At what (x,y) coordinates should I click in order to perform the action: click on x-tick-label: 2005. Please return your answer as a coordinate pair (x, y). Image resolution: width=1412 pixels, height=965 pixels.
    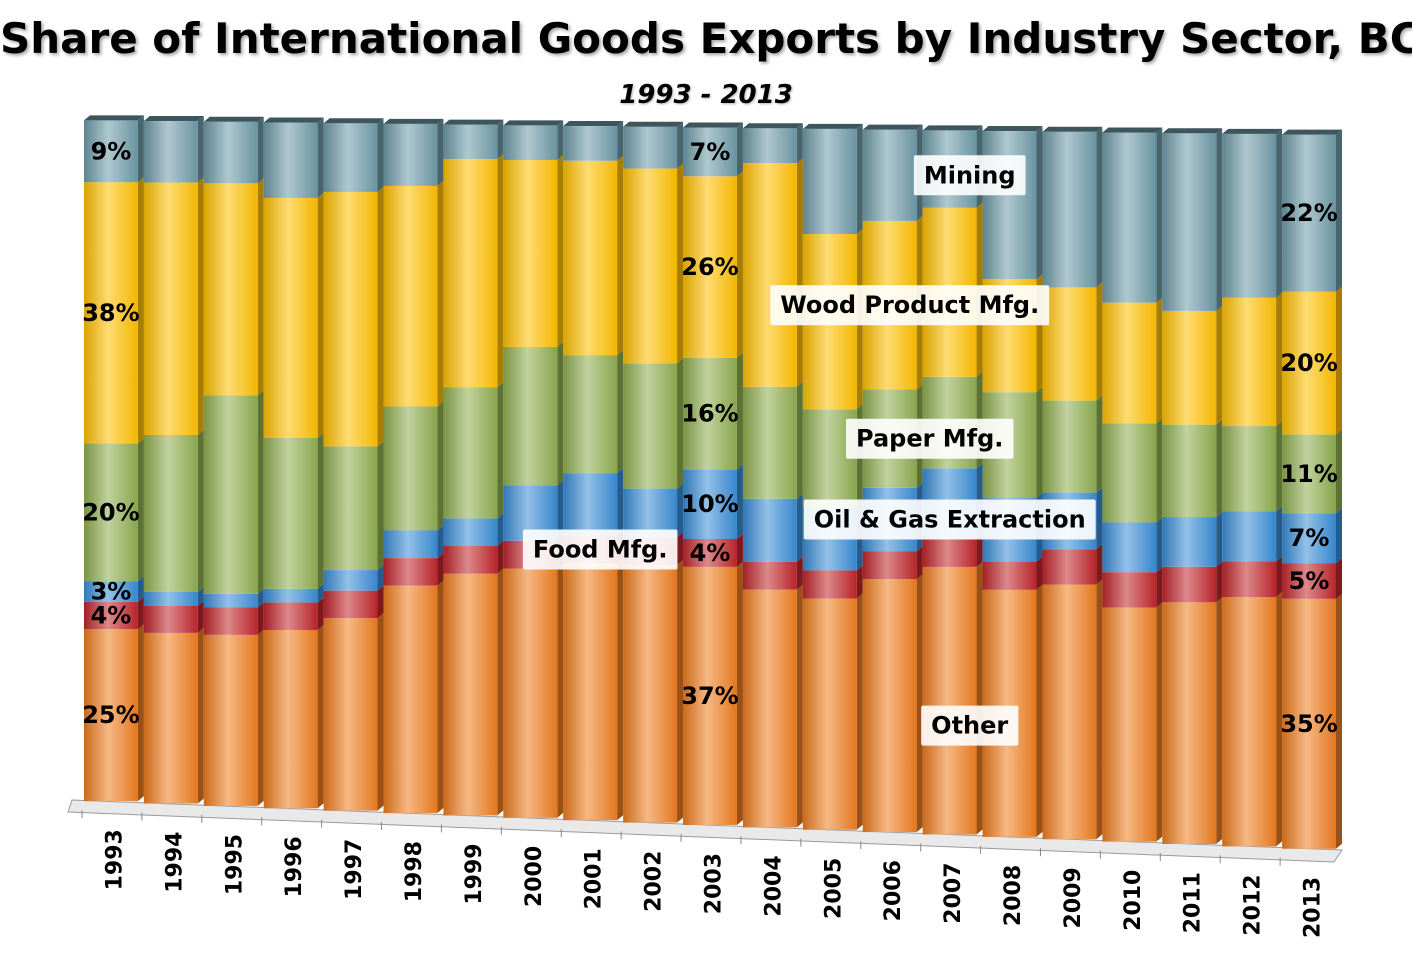
    Looking at the image, I should click on (833, 888).